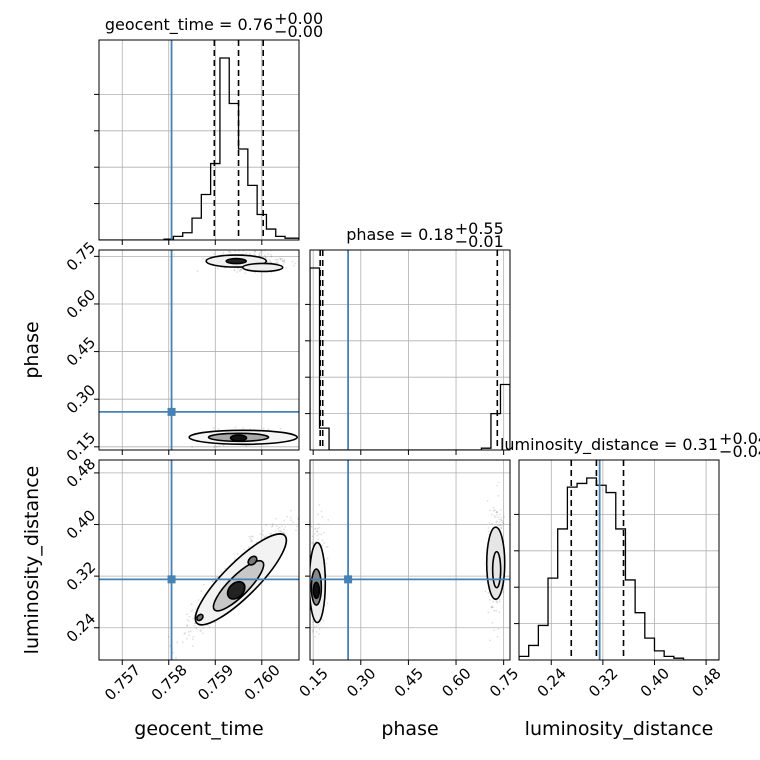 This screenshot has width=760, height=760. I want to click on panel-geocent_time-luminosity_distance, so click(234, 584).